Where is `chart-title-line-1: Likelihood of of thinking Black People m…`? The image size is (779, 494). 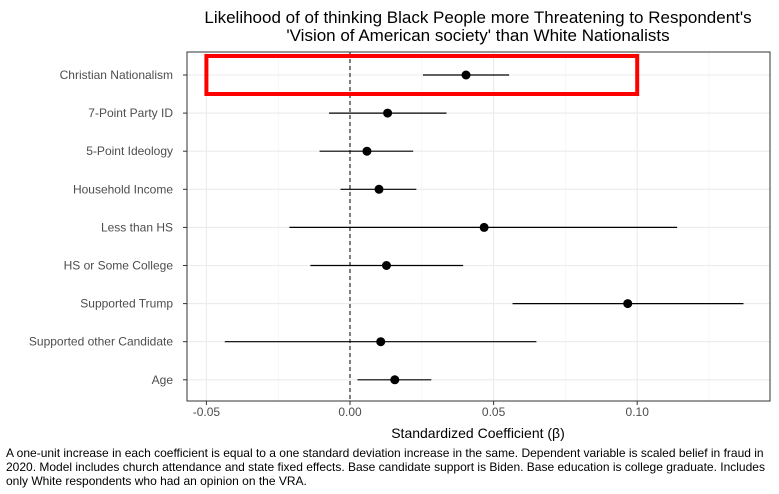
chart-title-line-1: Likelihood of of thinking Black People m… is located at coordinates (477, 17).